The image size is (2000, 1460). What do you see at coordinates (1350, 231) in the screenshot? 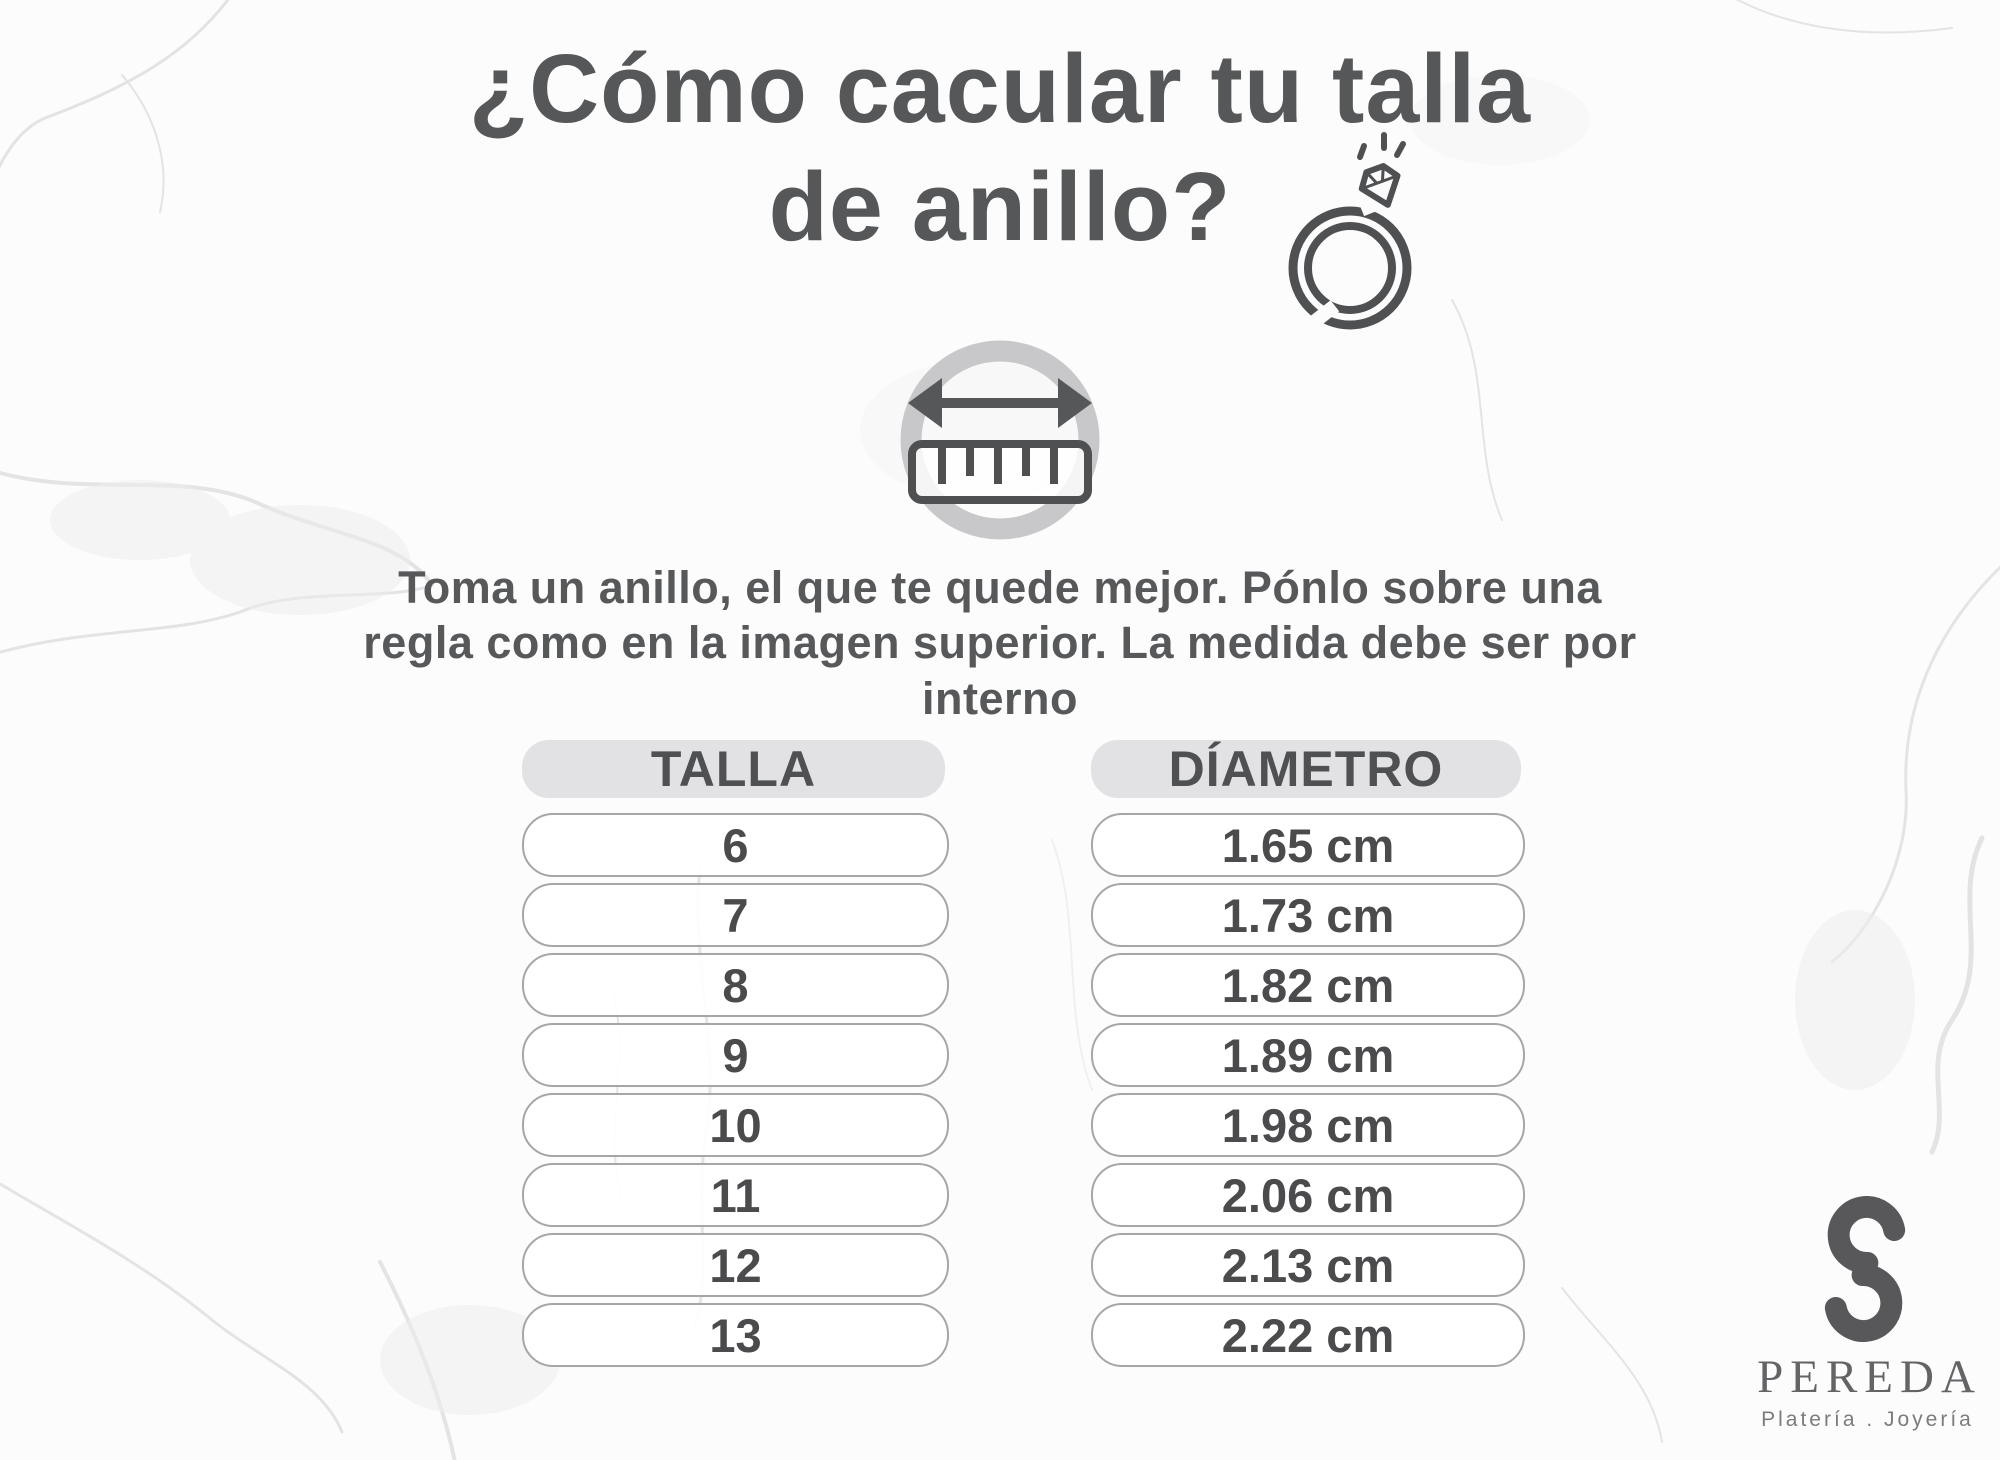
I see `diamond-ring-icon` at bounding box center [1350, 231].